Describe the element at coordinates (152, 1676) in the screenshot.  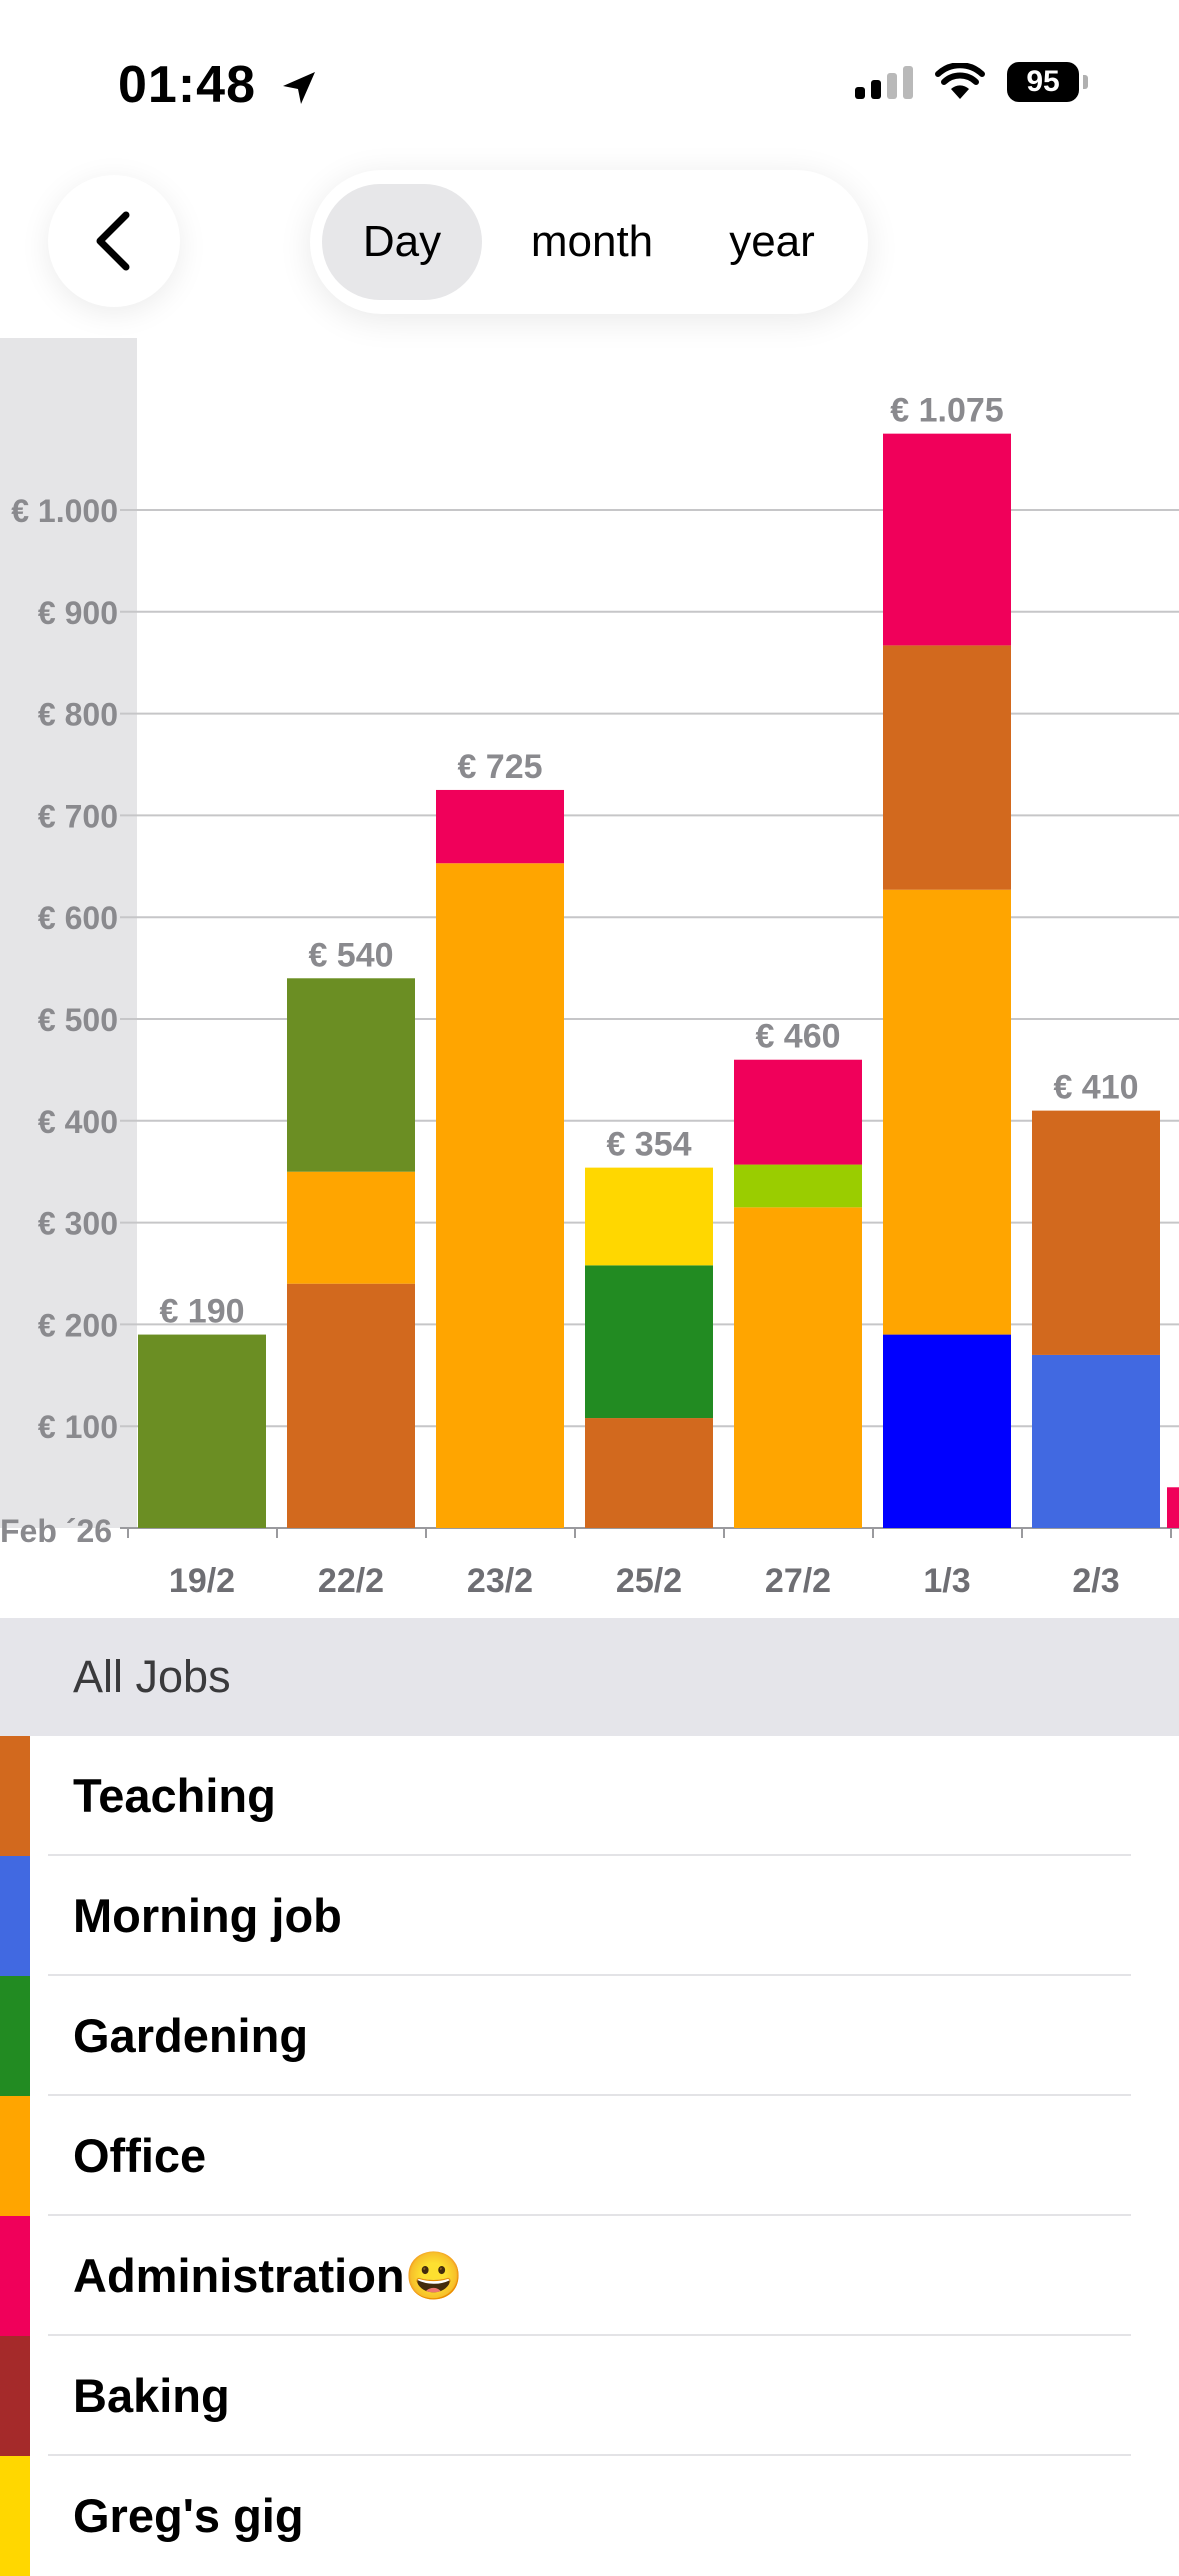
I see `list-header-title: All Jobs` at that location.